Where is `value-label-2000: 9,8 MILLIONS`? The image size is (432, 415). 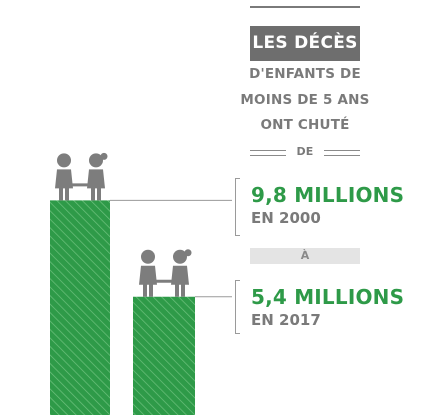 value-label-2000: 9,8 MILLIONS is located at coordinates (328, 195).